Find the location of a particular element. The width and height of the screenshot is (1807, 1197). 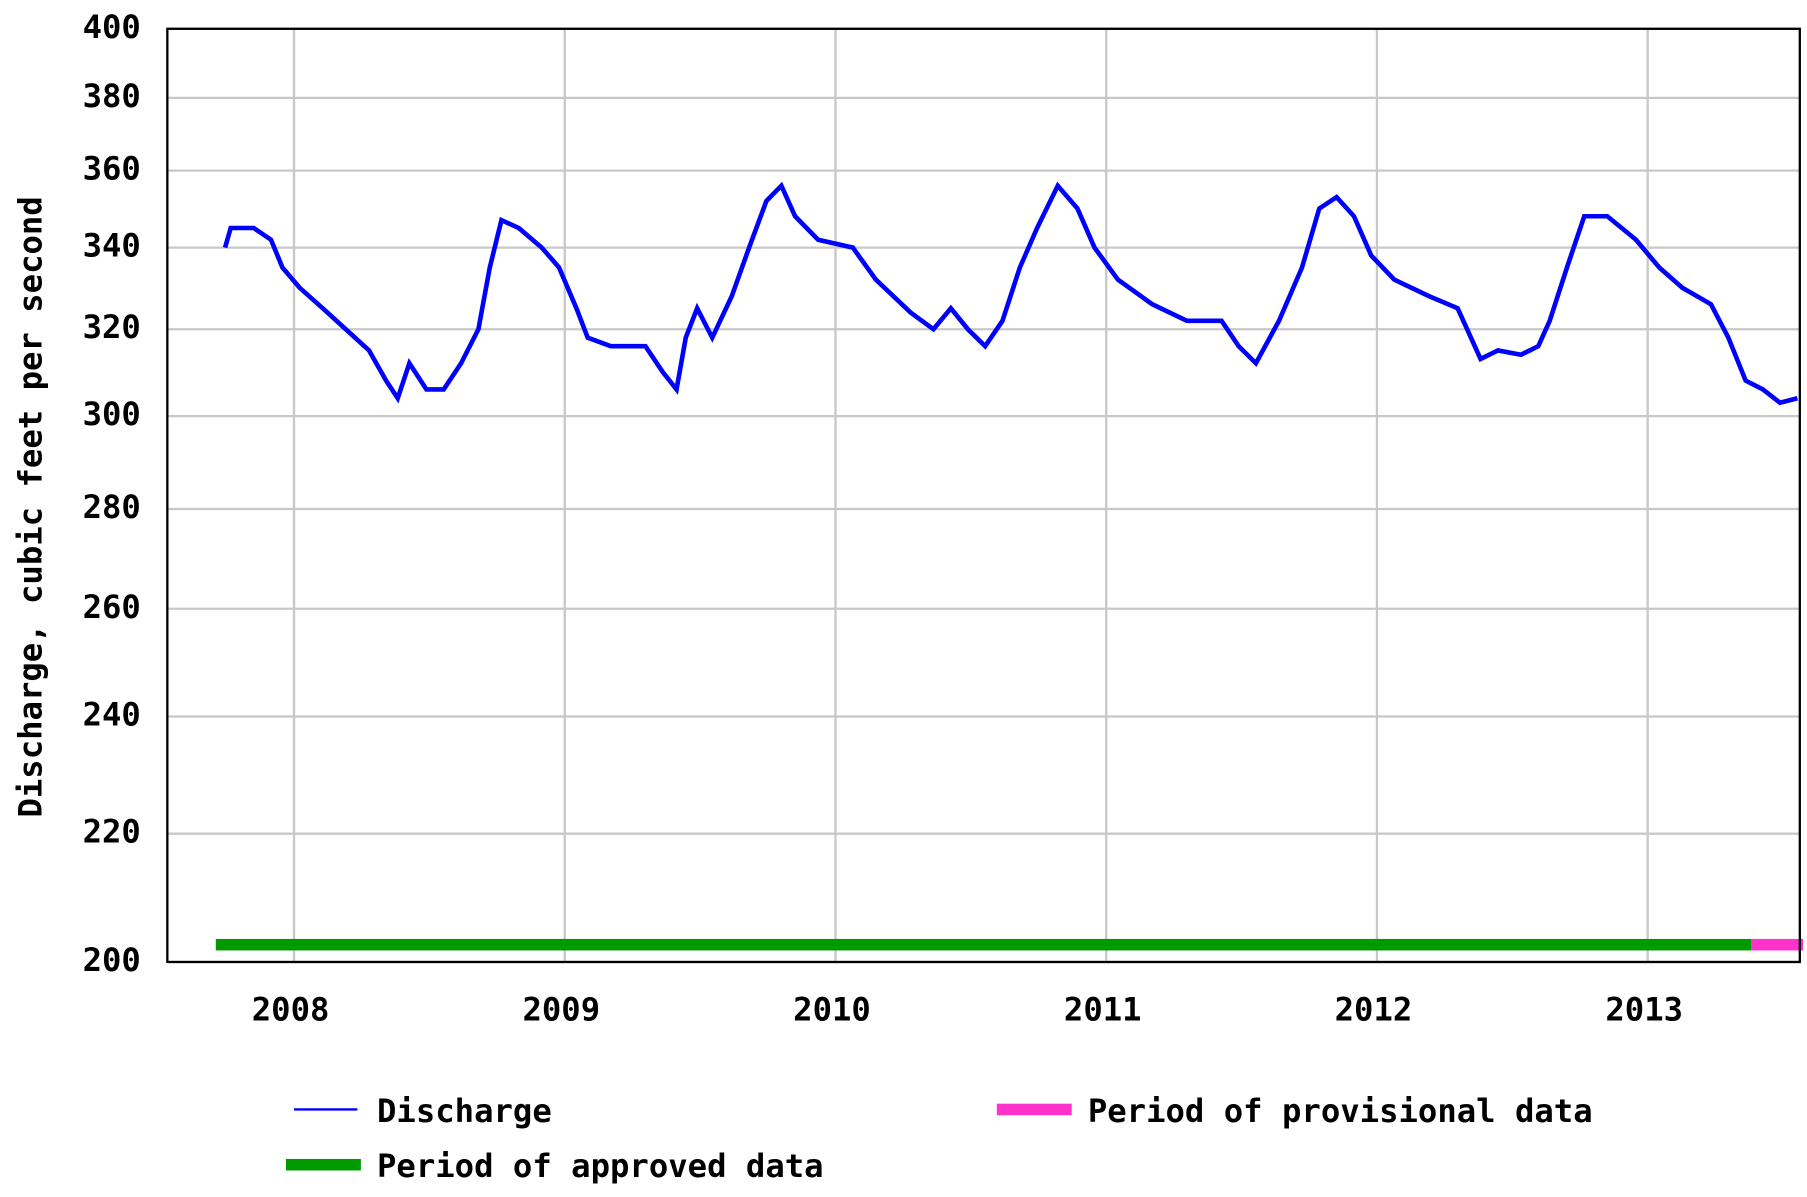

y-axis-label: Discharge, cubic feet per second is located at coordinates (31, 506).